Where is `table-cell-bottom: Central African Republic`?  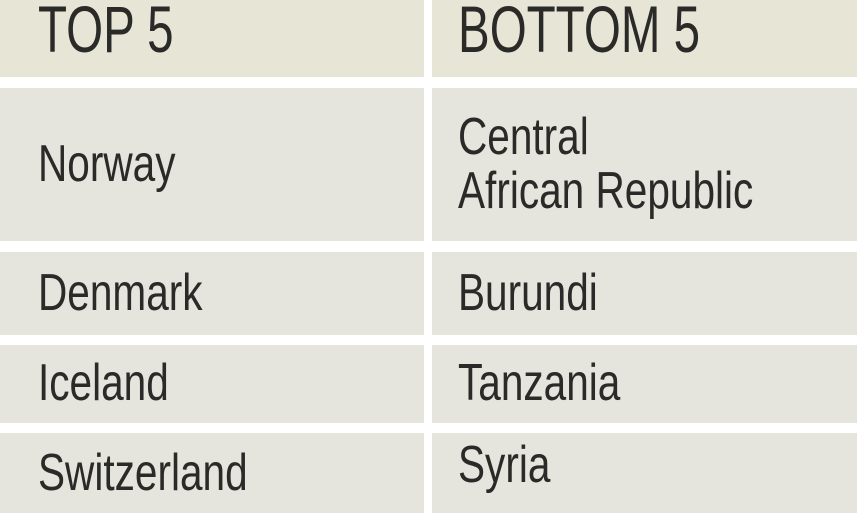 table-cell-bottom: Central African Republic is located at coordinates (644, 164).